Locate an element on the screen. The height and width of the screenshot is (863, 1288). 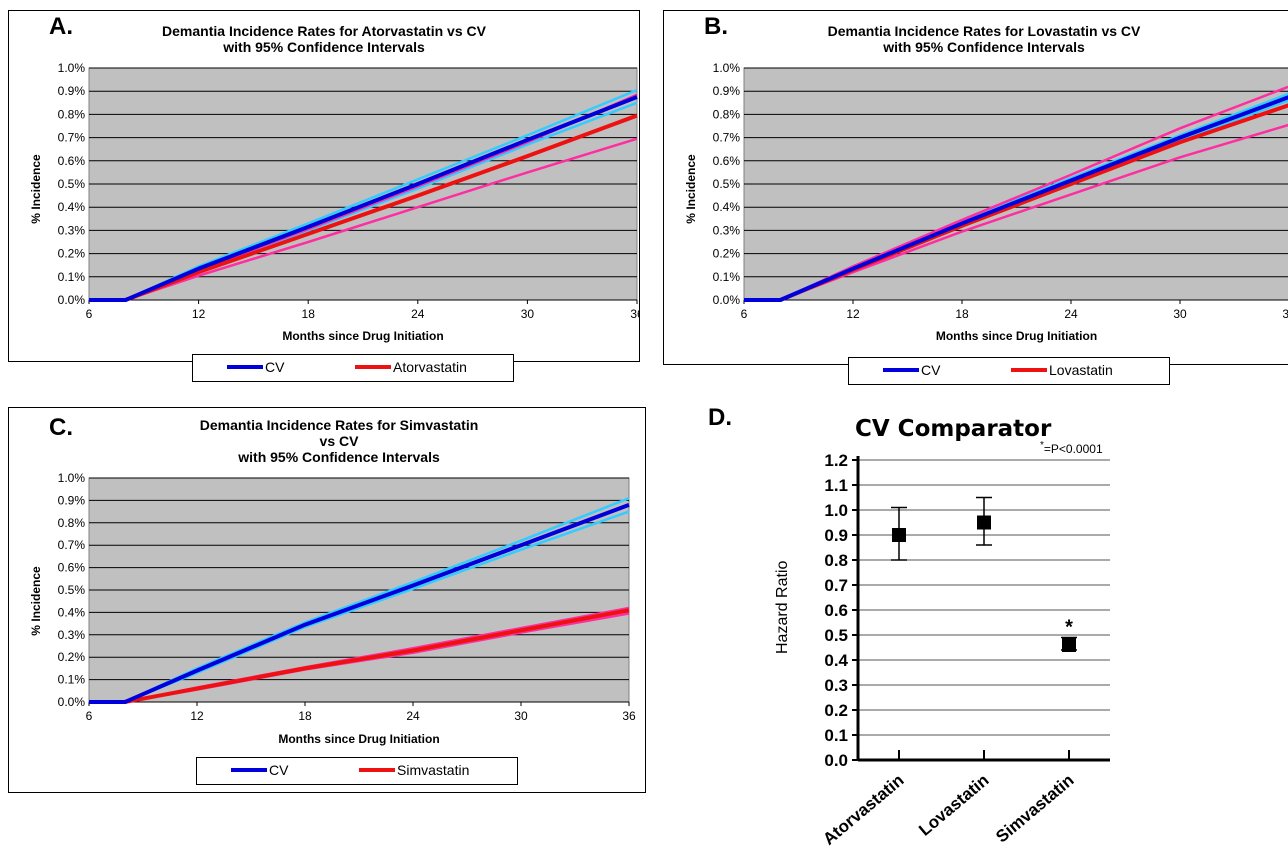
legend-label: Simvastatin is located at coordinates (433, 770).